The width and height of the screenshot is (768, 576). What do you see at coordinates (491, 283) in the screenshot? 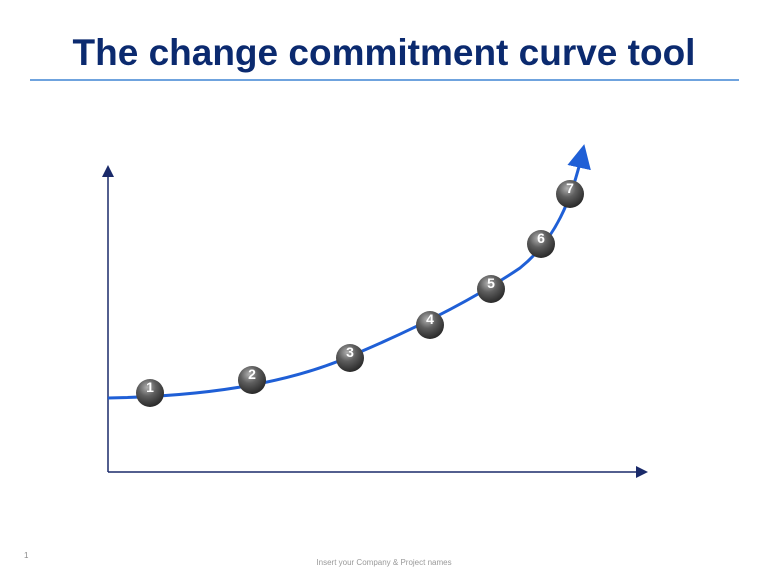
I see `stage-number: 5` at bounding box center [491, 283].